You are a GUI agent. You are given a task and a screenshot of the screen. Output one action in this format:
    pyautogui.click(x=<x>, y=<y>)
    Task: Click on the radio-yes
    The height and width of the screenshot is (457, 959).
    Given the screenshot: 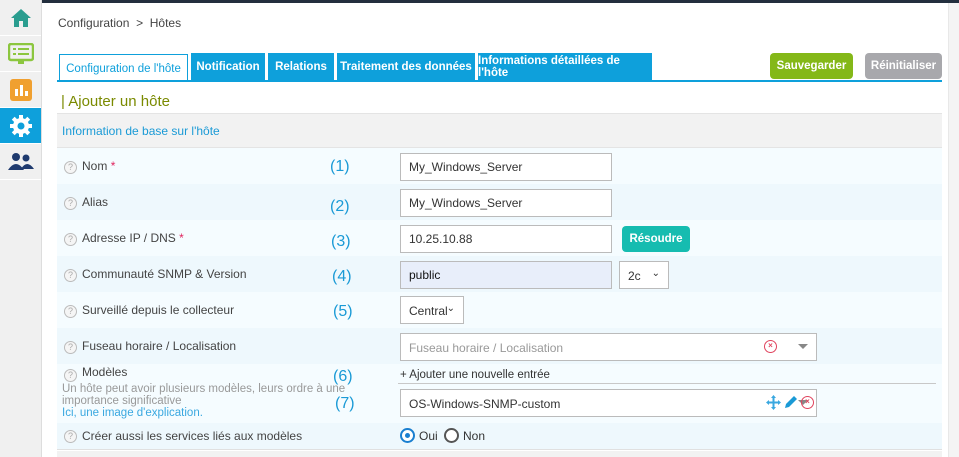 What is the action you would take?
    pyautogui.click(x=407, y=435)
    